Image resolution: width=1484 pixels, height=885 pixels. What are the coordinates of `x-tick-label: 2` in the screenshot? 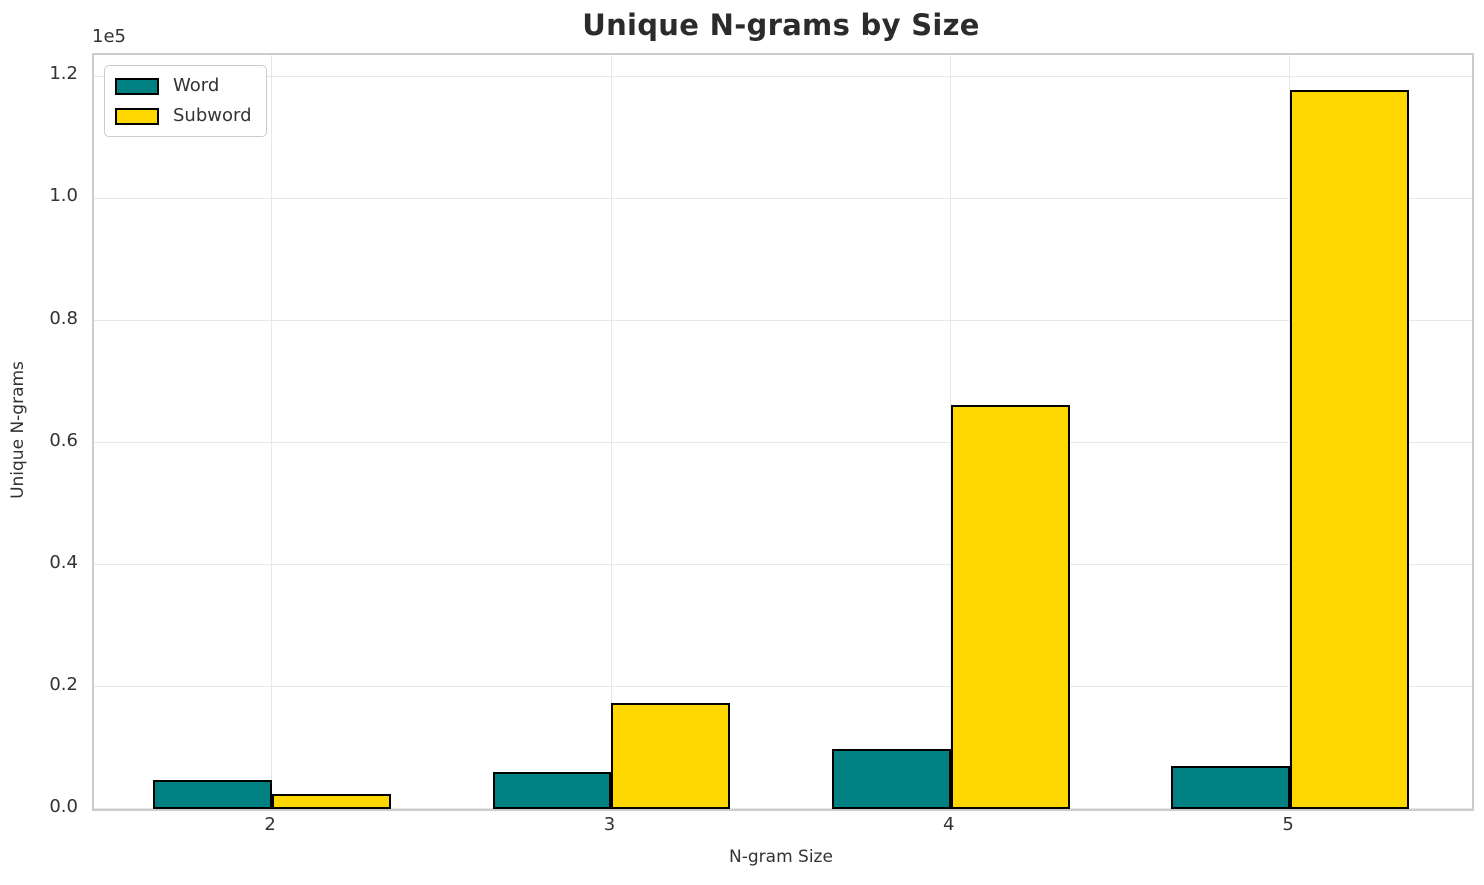 It's located at (270, 824).